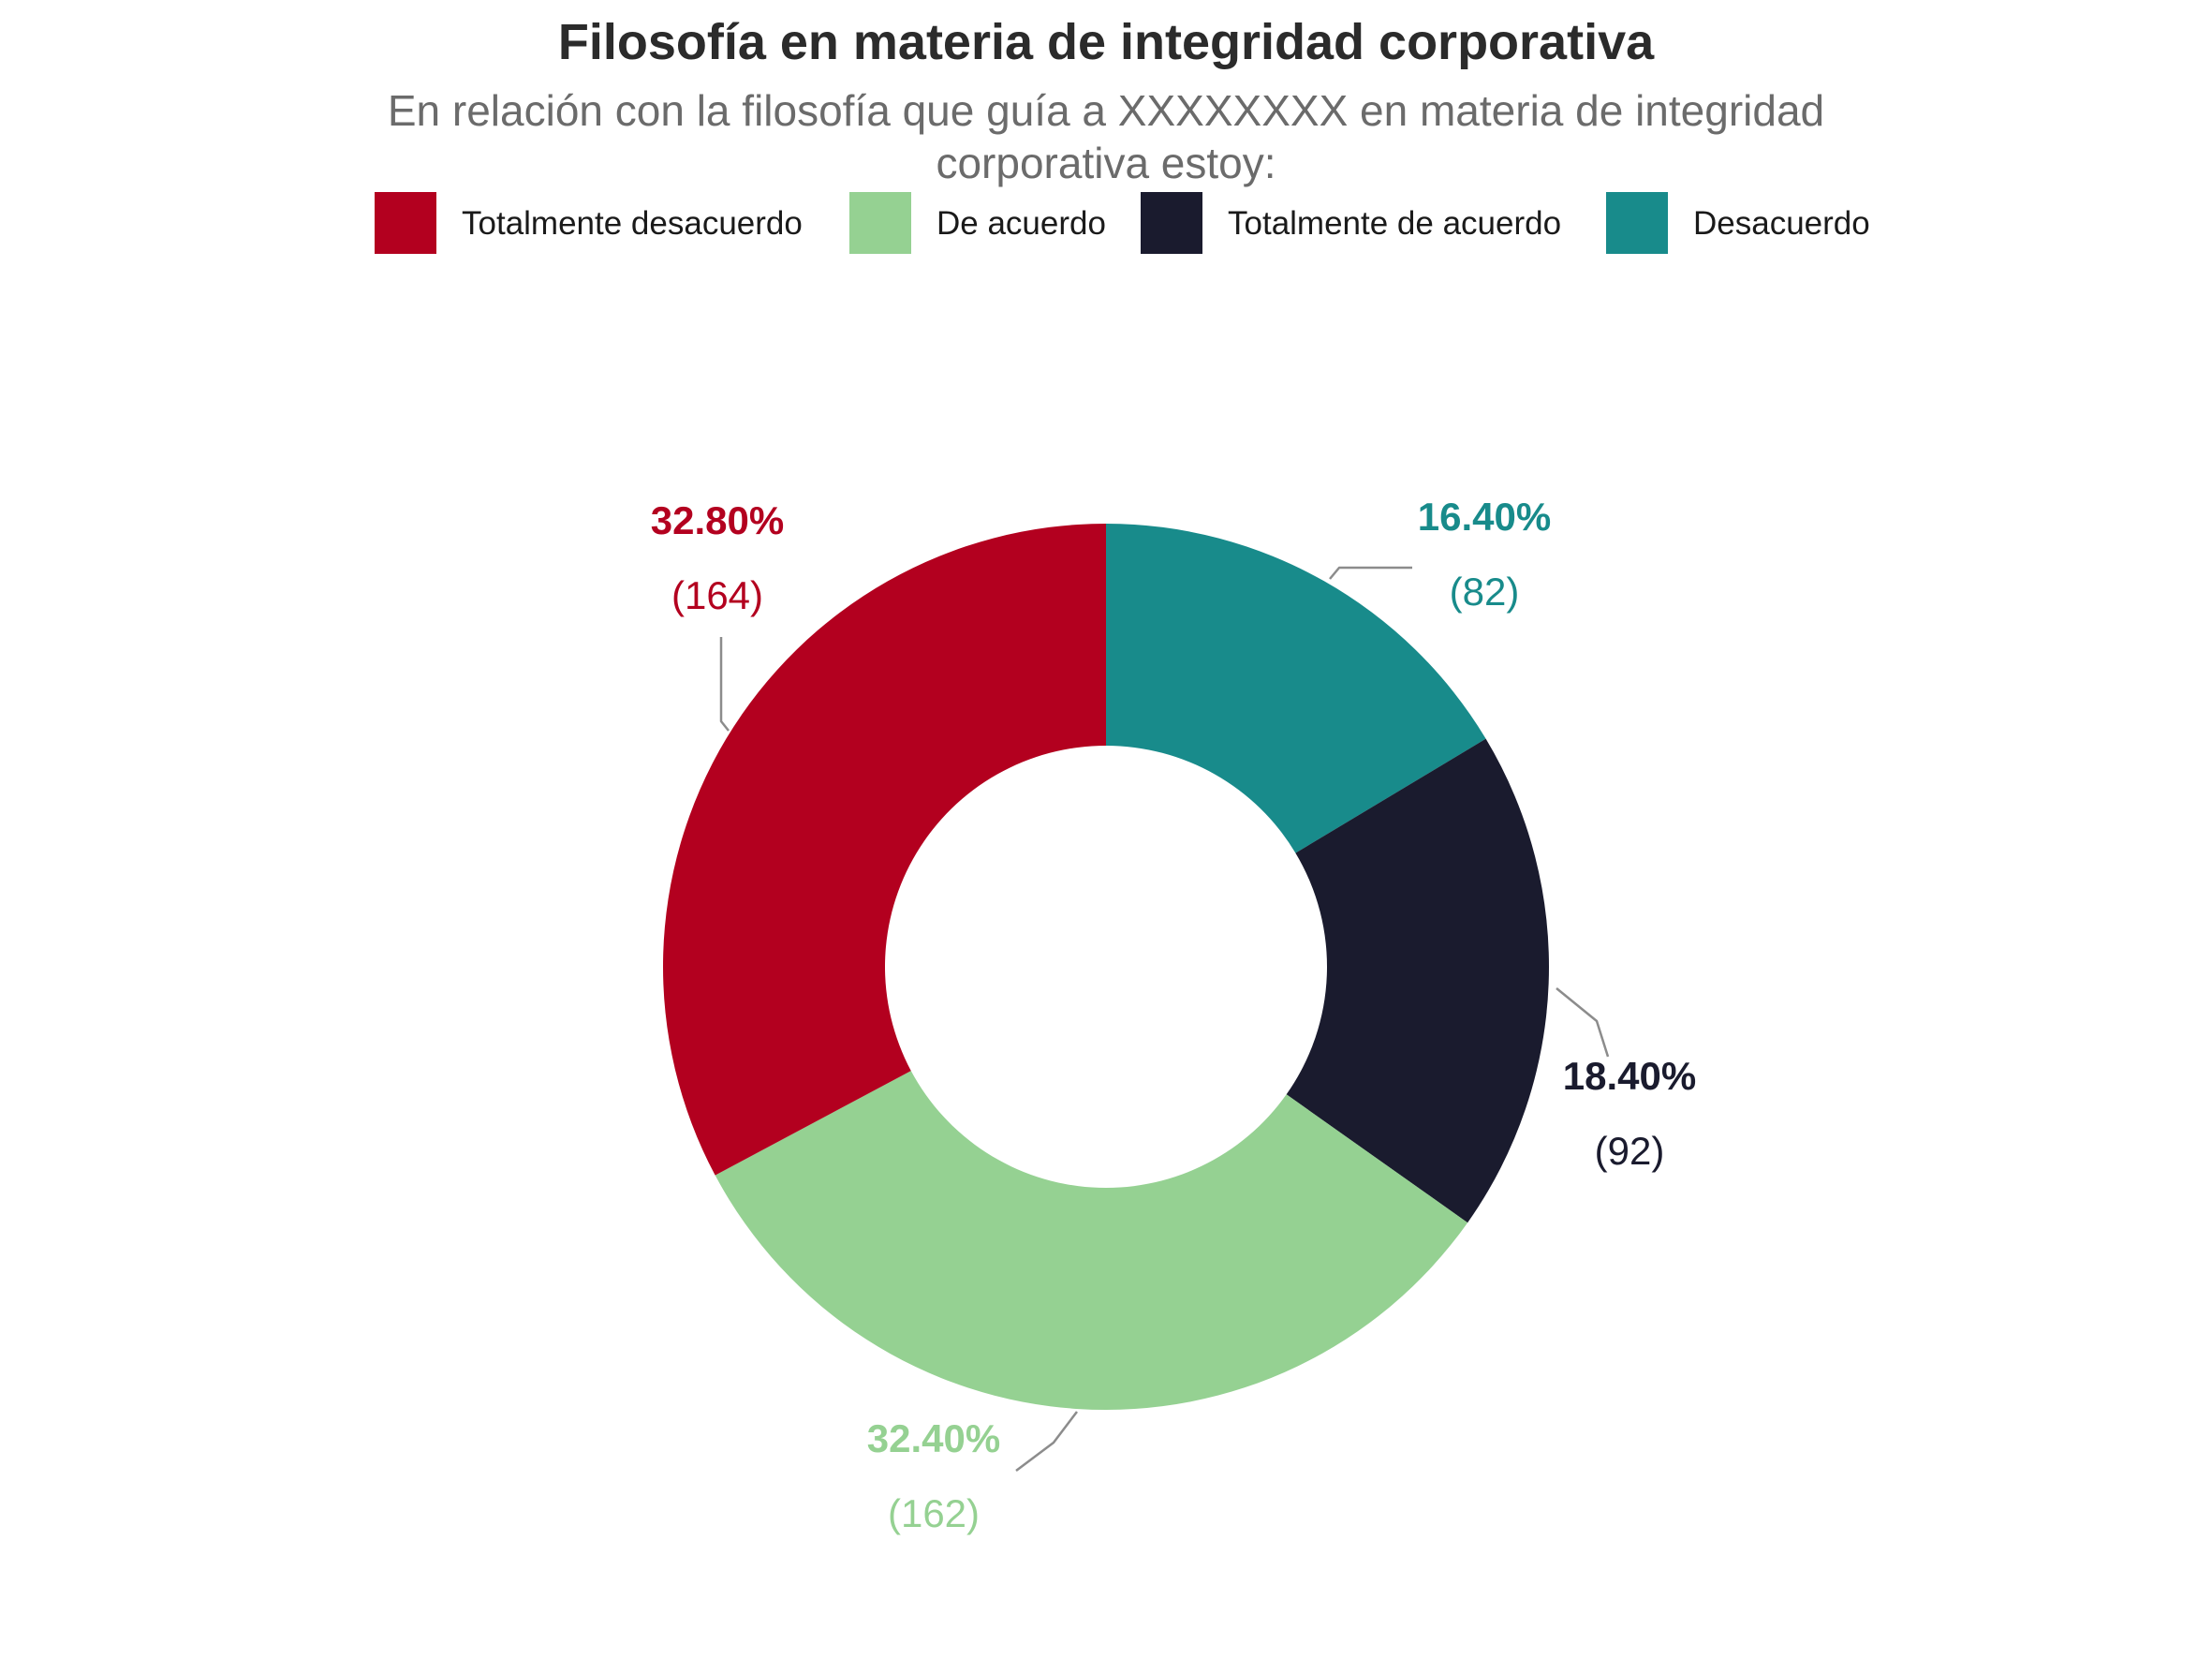 Image resolution: width=2212 pixels, height=1659 pixels. Describe the element at coordinates (1395, 224) in the screenshot. I see `legend-label: Totalmente de acuerdo` at that location.